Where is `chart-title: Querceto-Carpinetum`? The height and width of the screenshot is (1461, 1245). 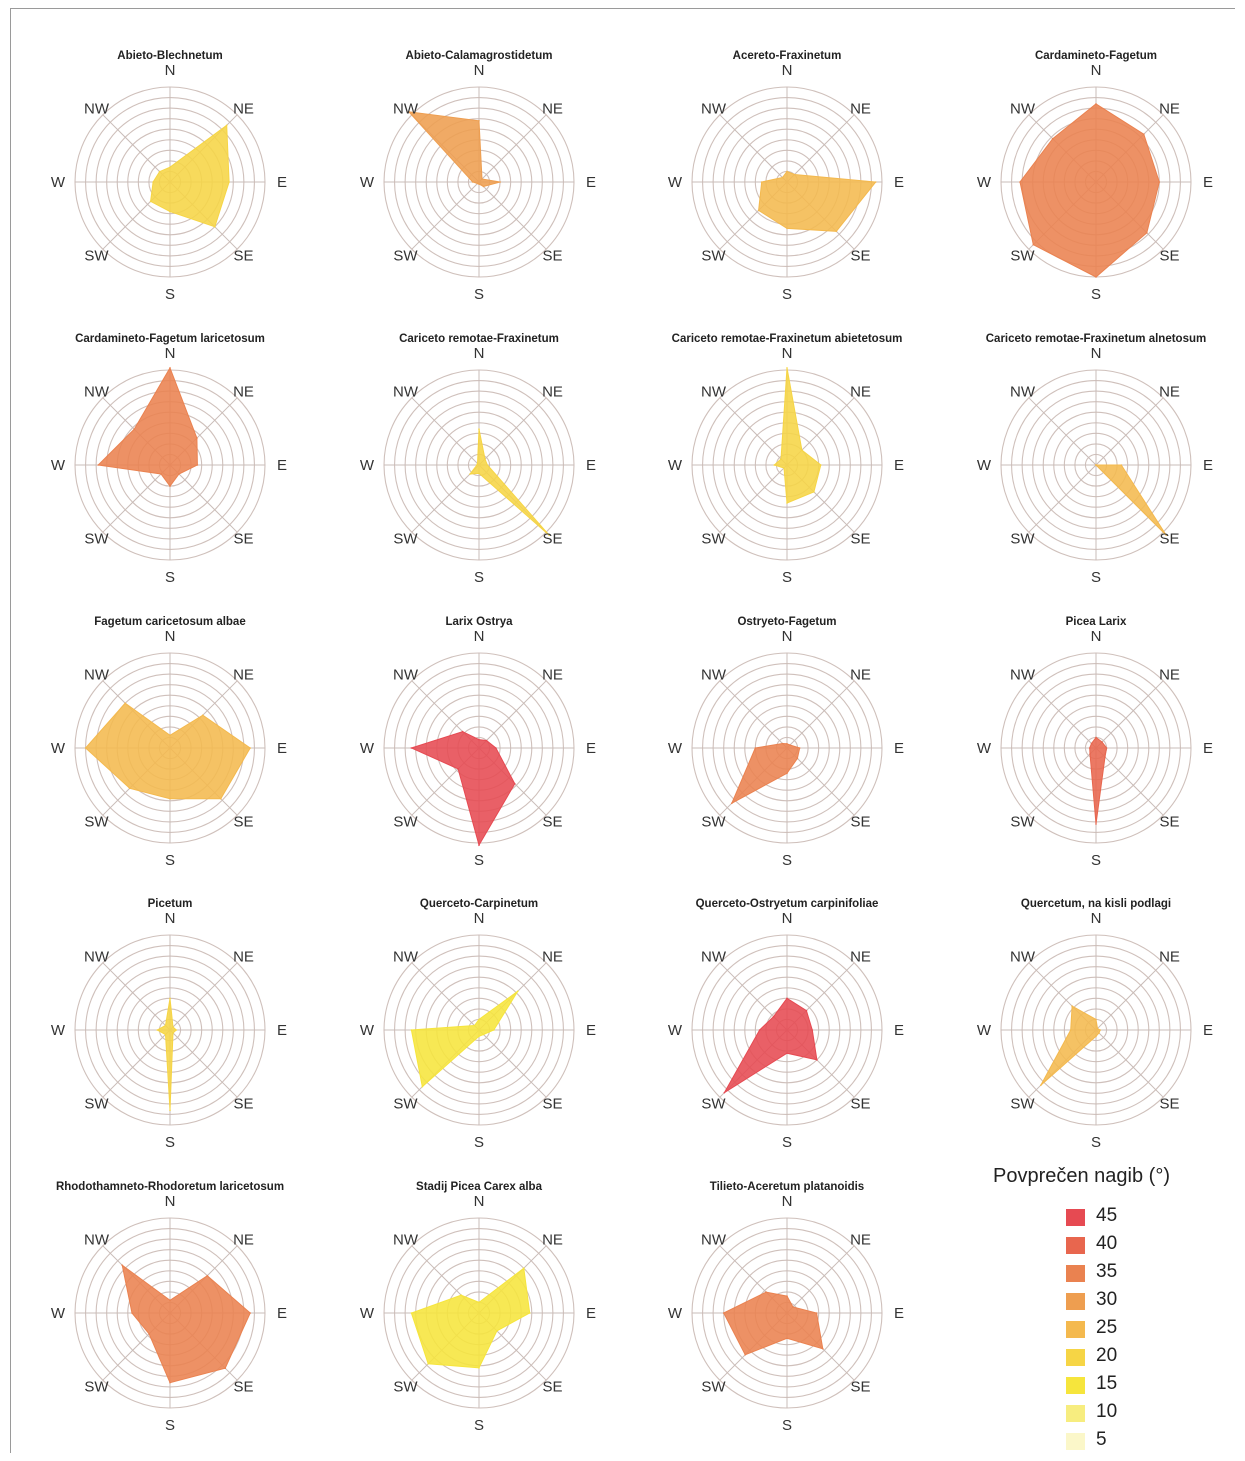
chart-title: Querceto-Carpinetum is located at coordinates (479, 904).